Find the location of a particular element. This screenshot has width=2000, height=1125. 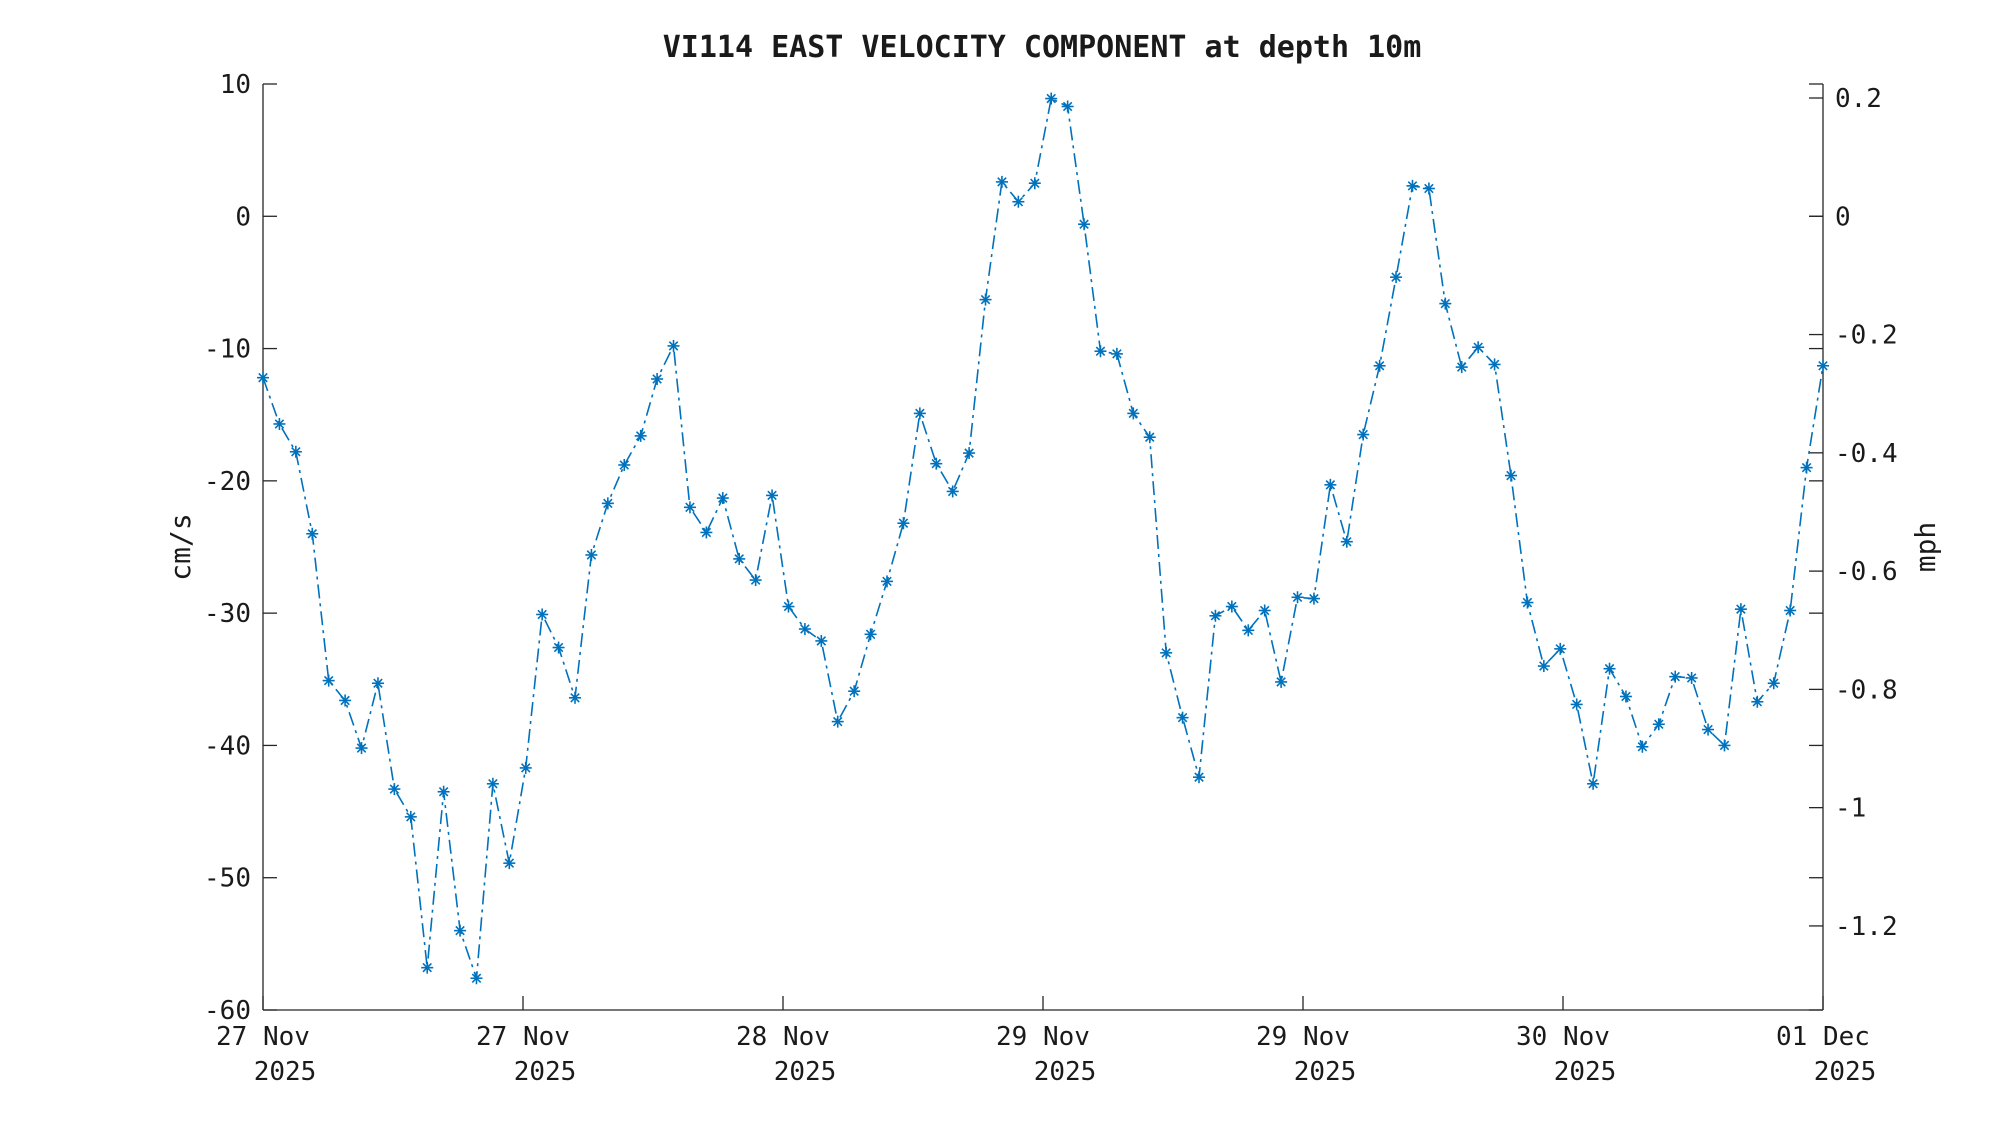

y-axis-label: cm/s is located at coordinates (180, 546).